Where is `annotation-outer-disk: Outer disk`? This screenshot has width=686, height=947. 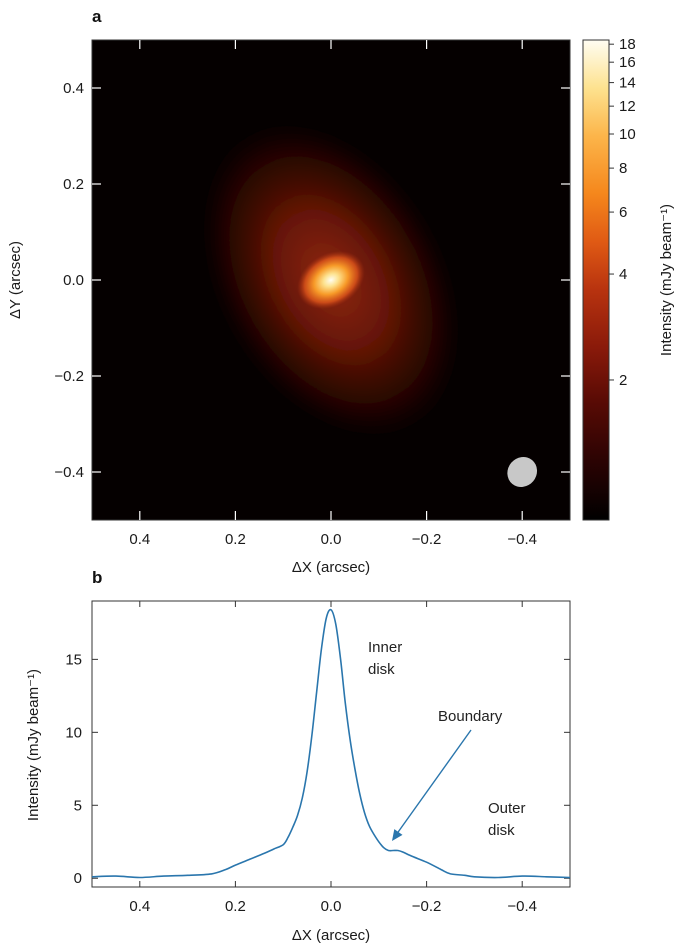
annotation-outer-disk: Outer disk is located at coordinates (509, 819).